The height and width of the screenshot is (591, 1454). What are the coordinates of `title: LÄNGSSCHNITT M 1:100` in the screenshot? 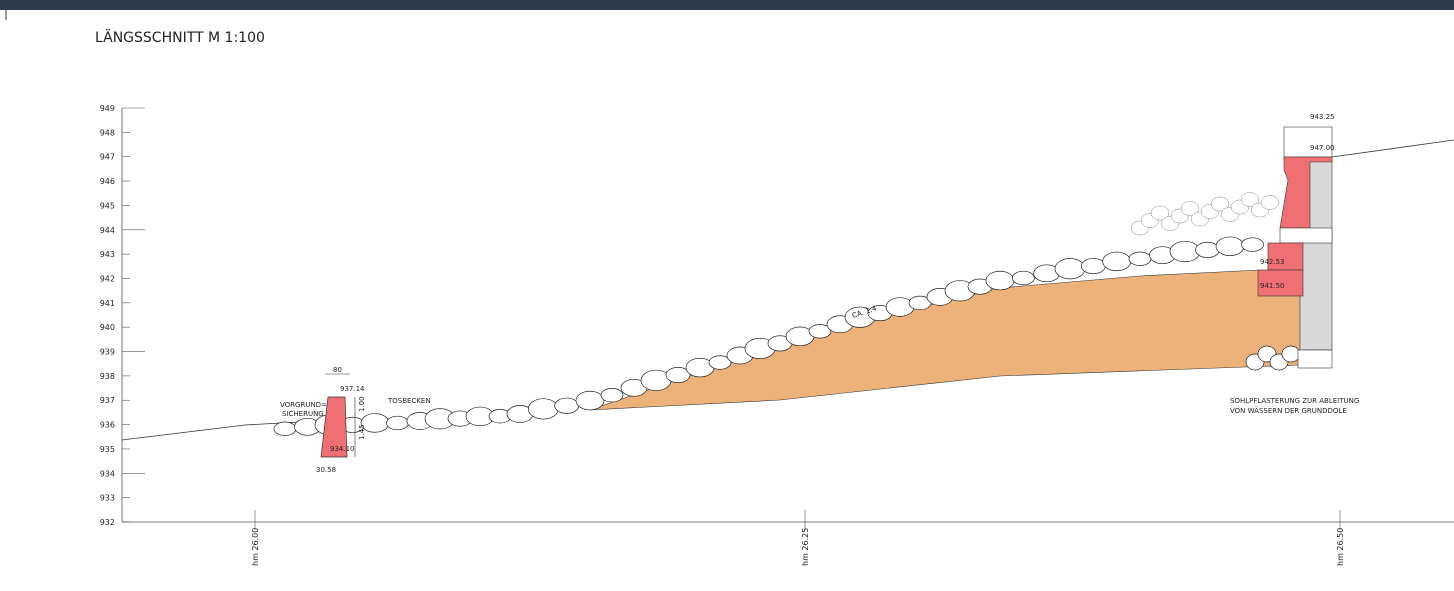 It's located at (180, 37).